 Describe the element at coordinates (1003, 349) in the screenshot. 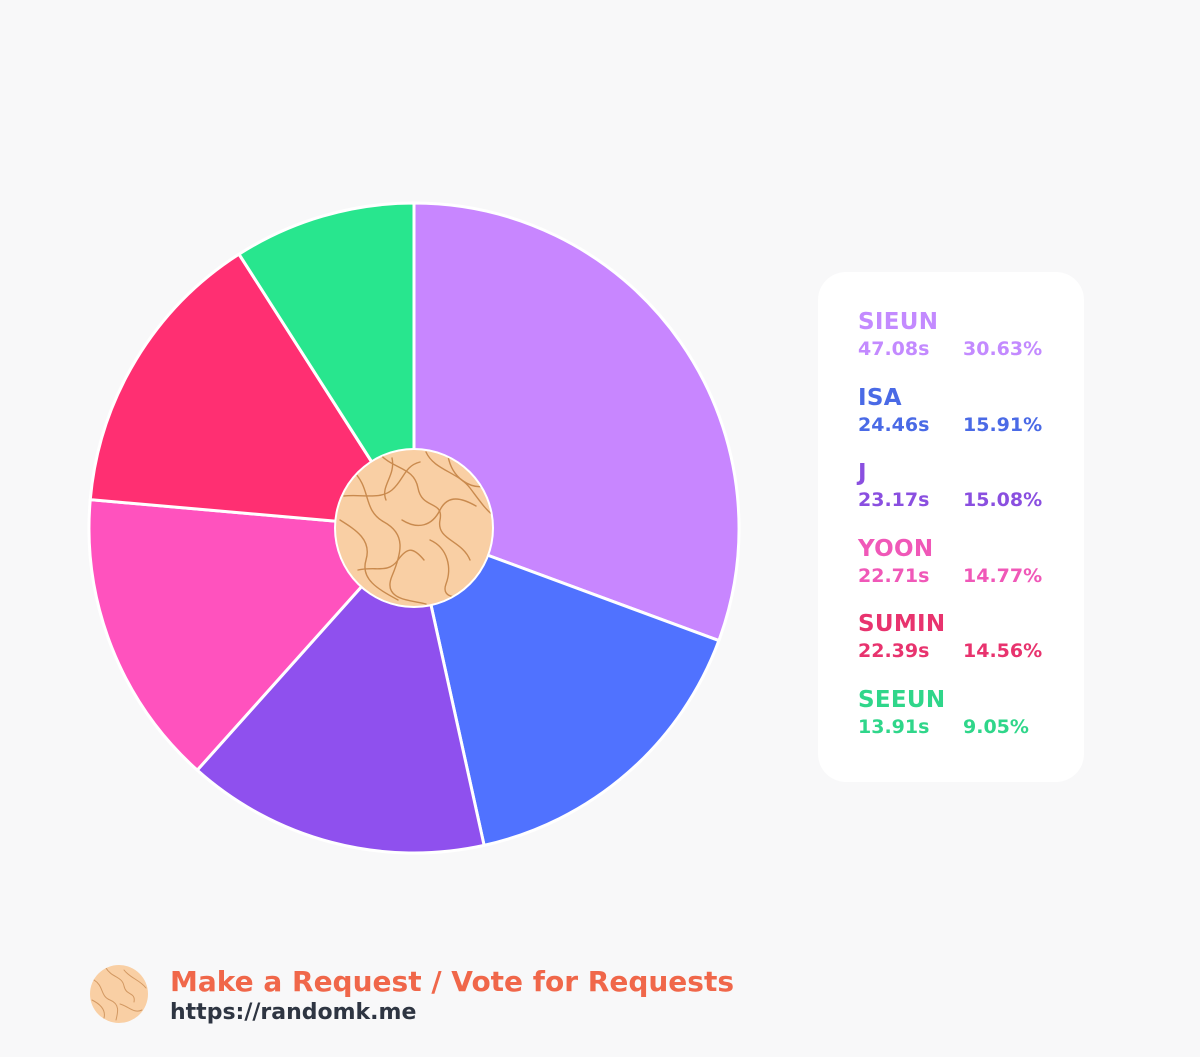

I see `legend-percent: 30.63%` at that location.